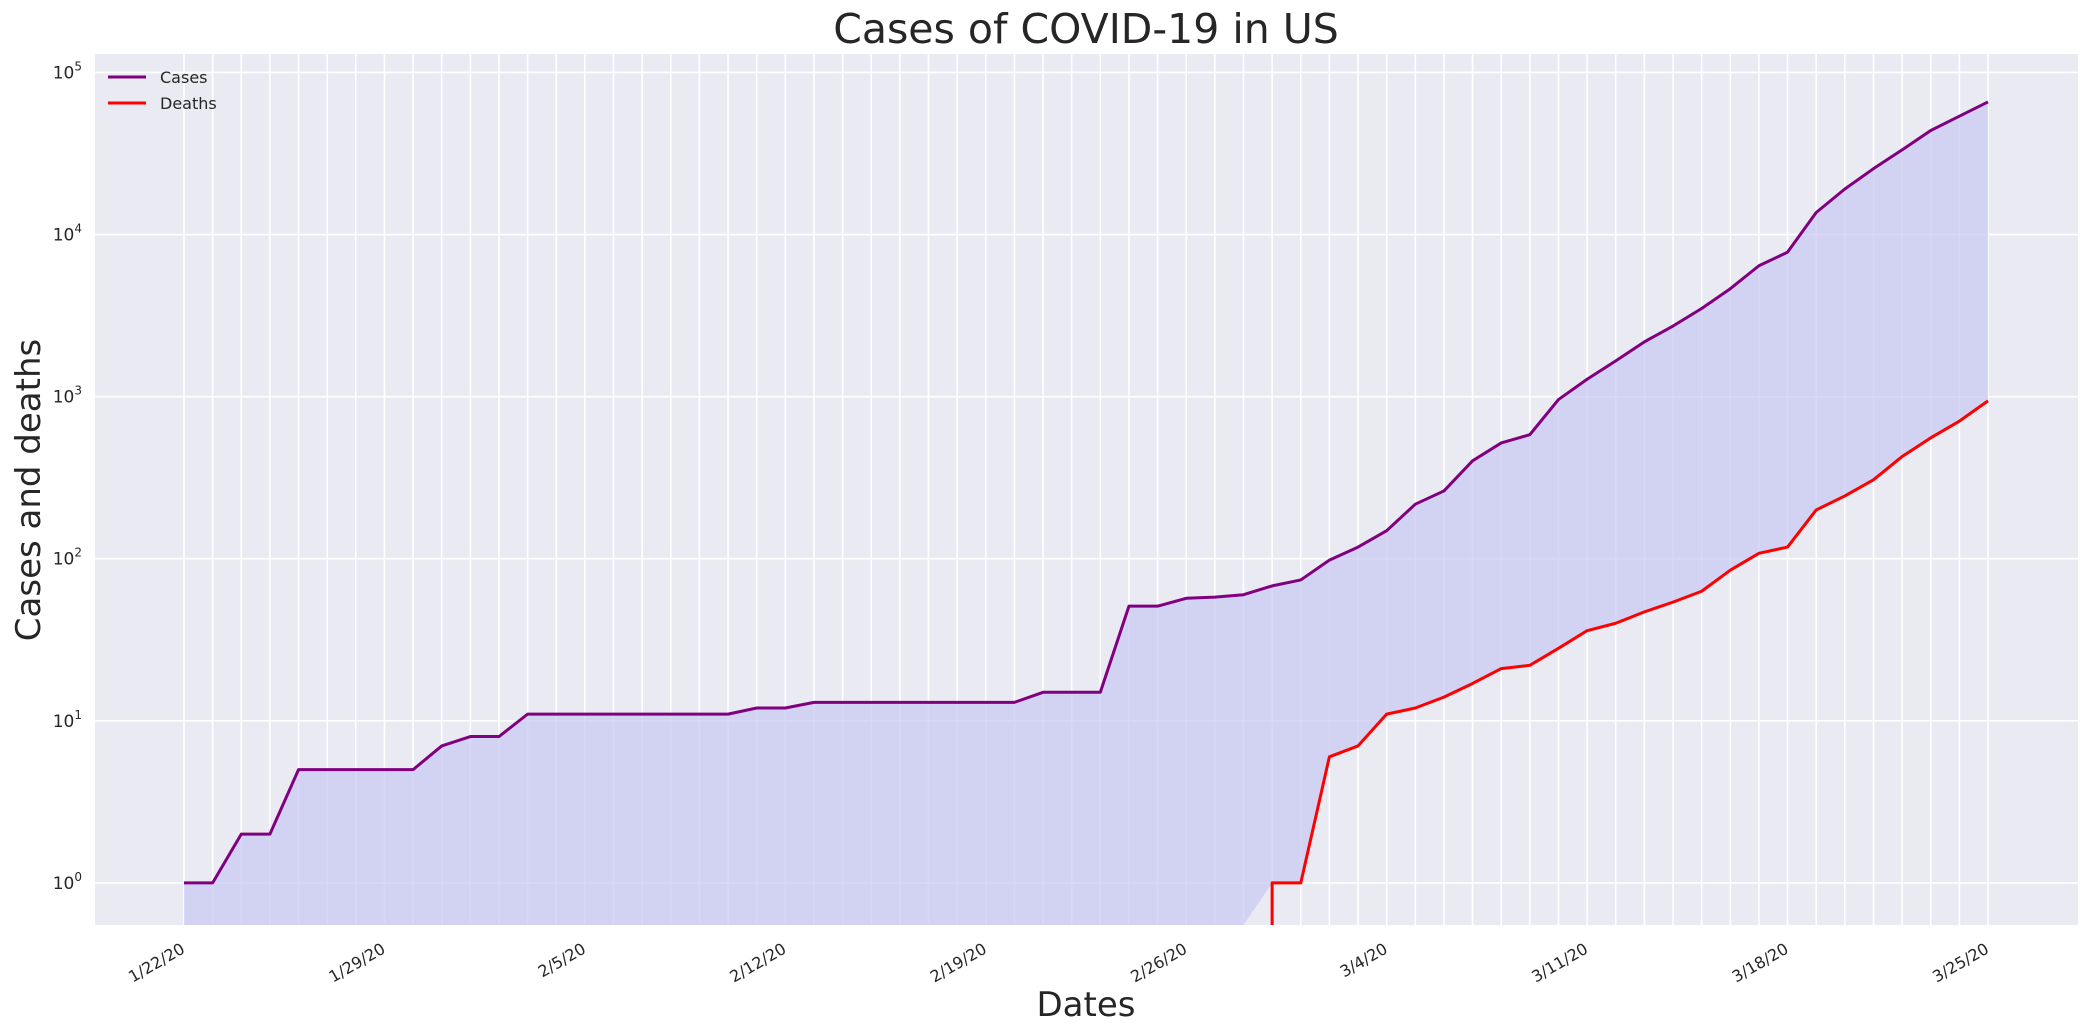 This screenshot has height=1034, width=2090. What do you see at coordinates (1086, 29) in the screenshot?
I see `chart-title: Cases of COVID-19 in US` at bounding box center [1086, 29].